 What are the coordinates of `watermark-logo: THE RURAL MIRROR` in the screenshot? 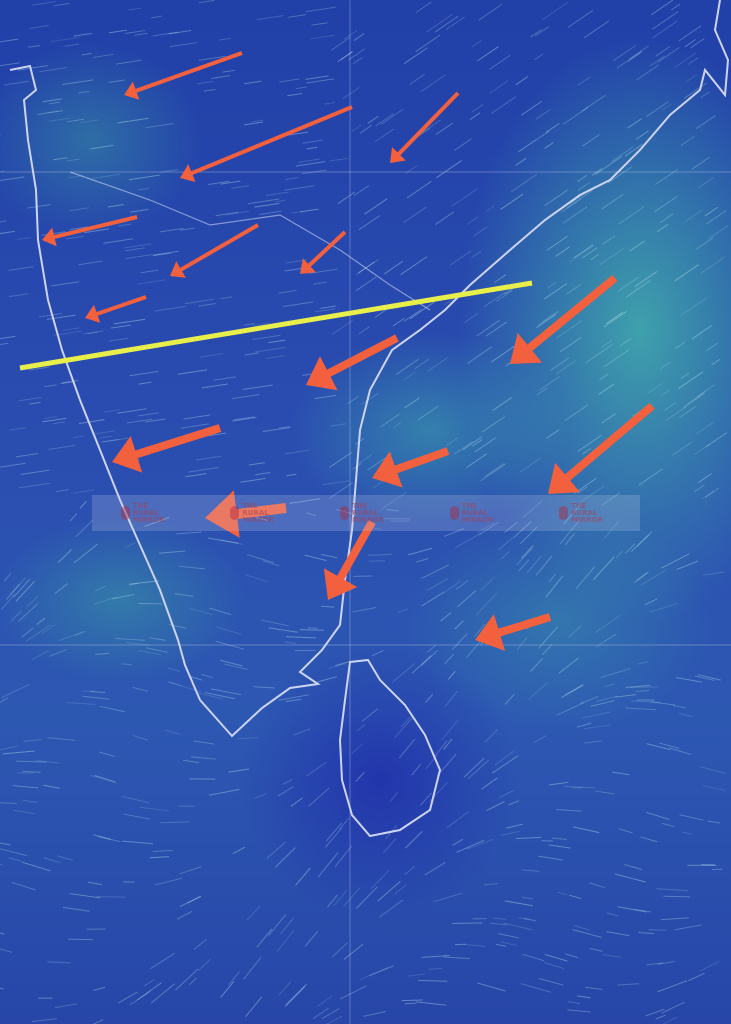 It's located at (475, 512).